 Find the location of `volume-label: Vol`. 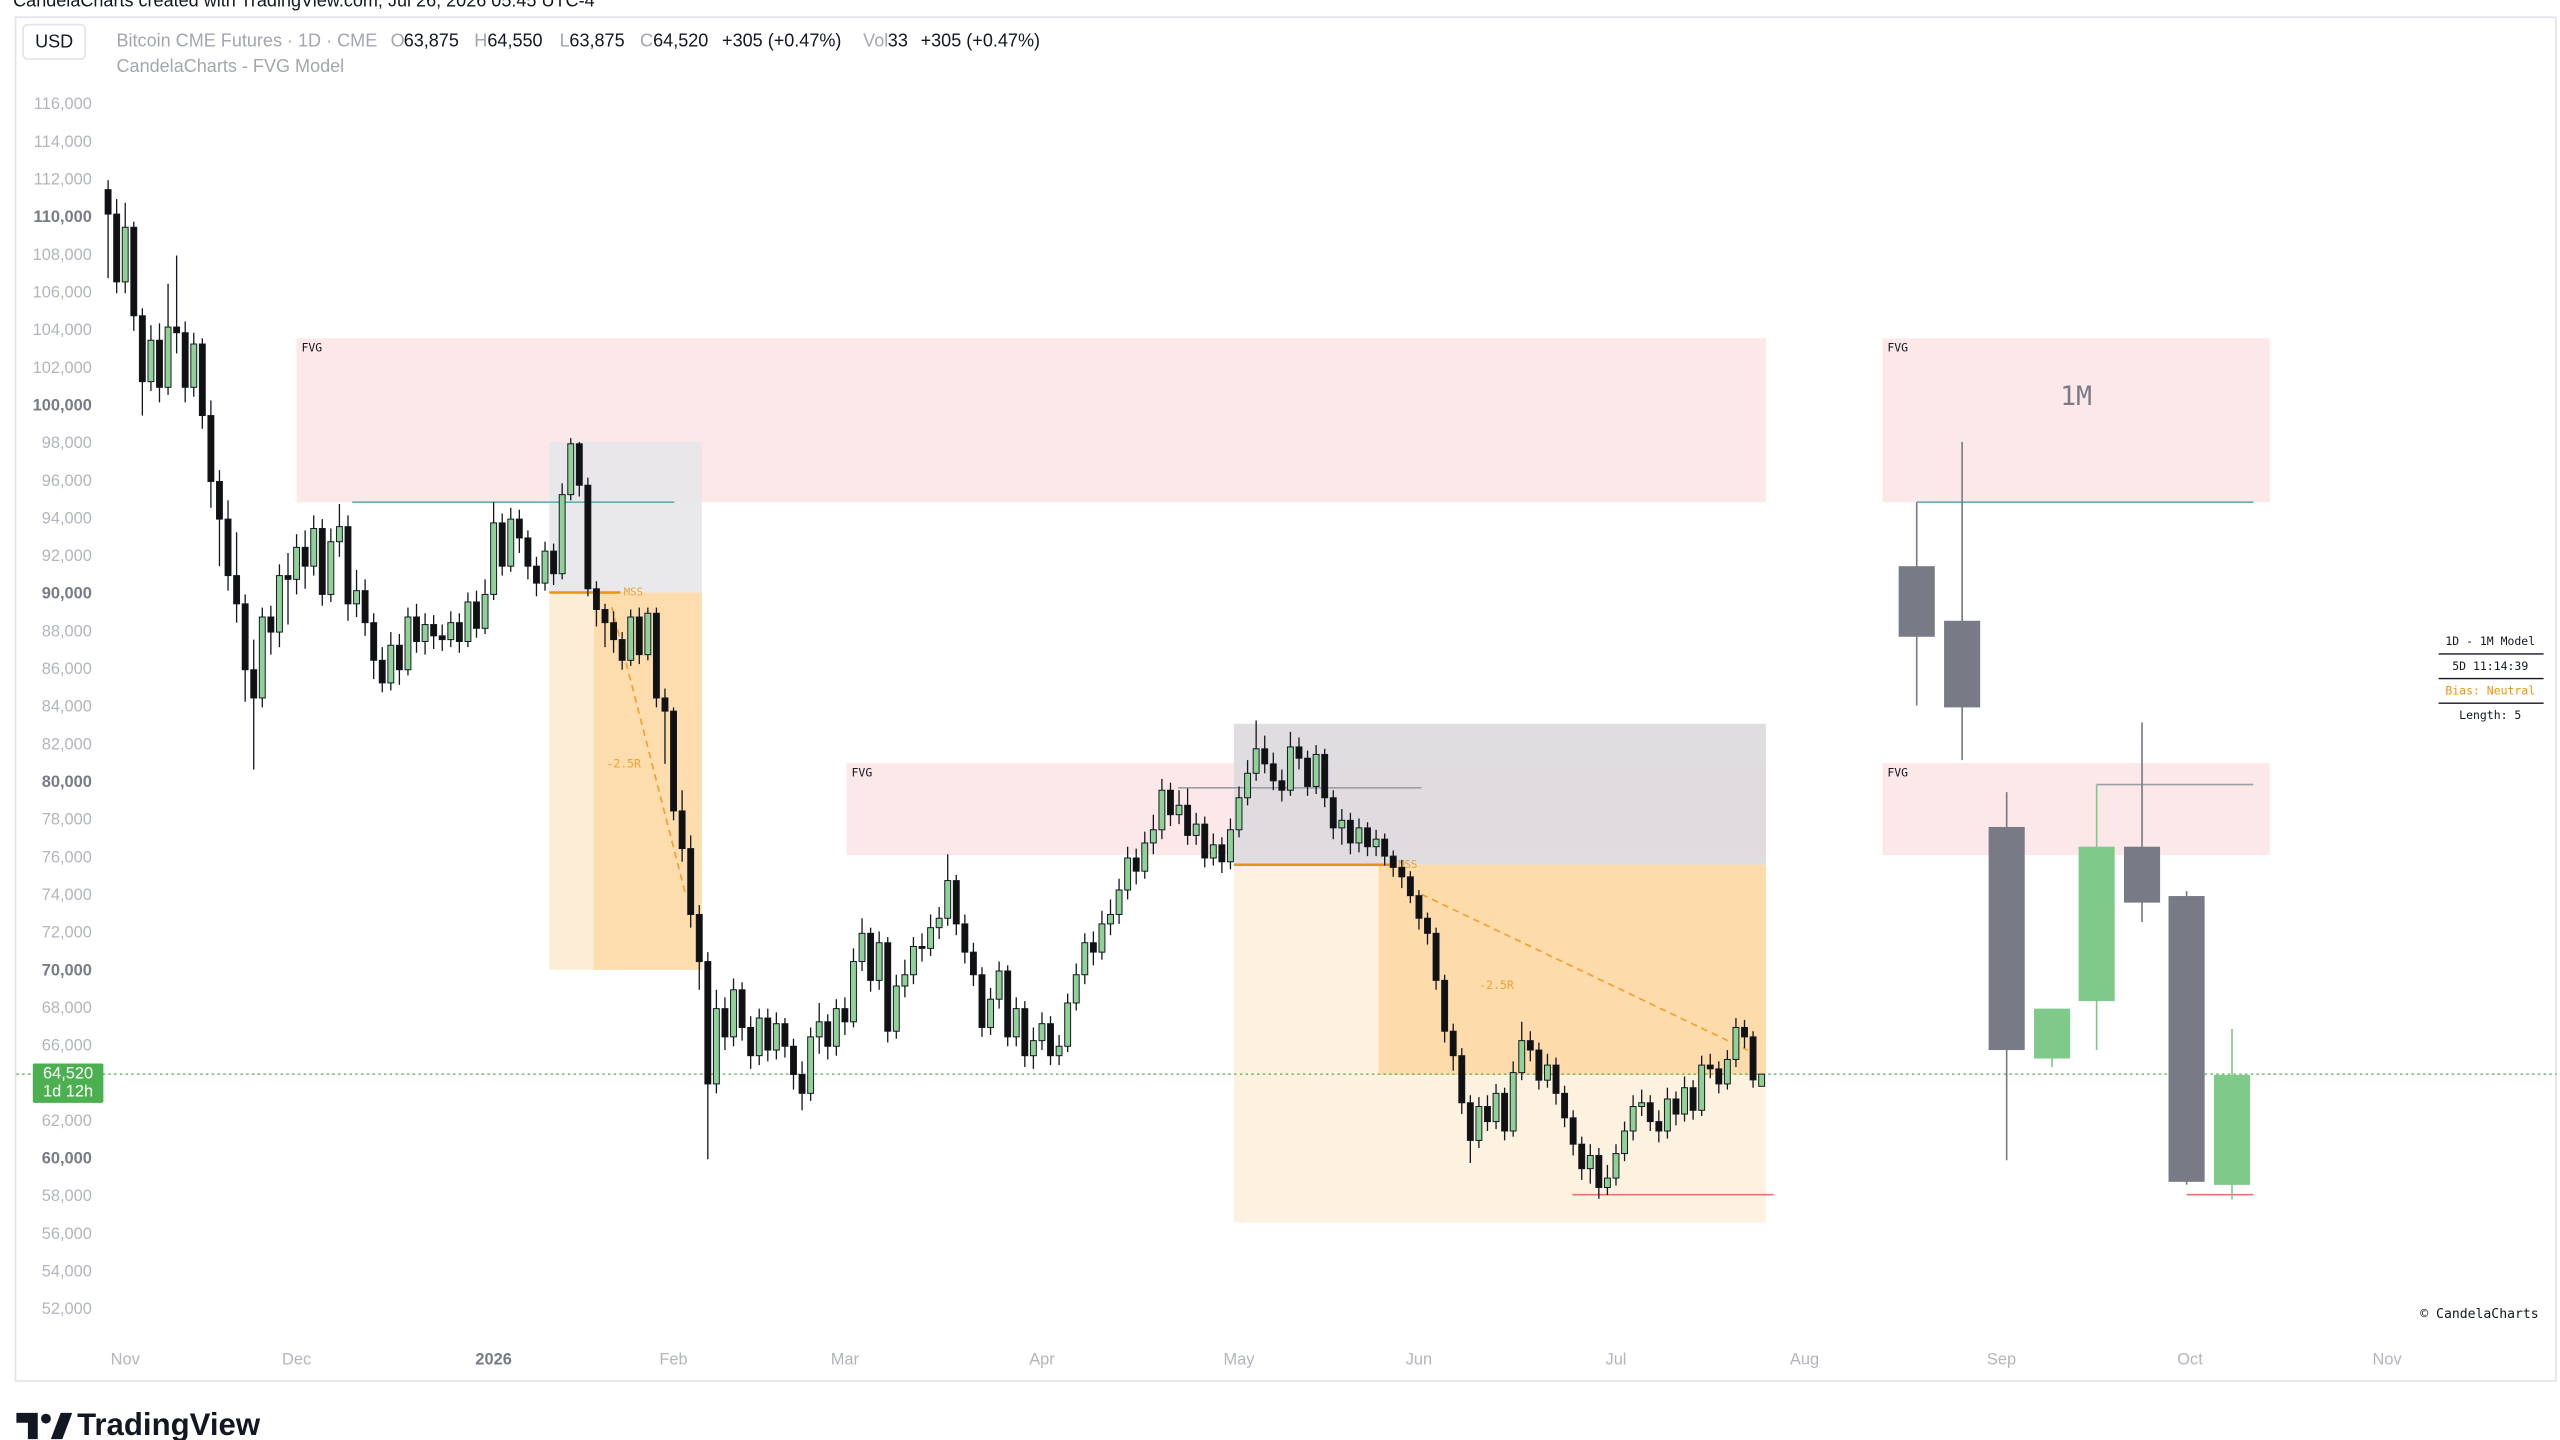

volume-label: Vol is located at coordinates (875, 41).